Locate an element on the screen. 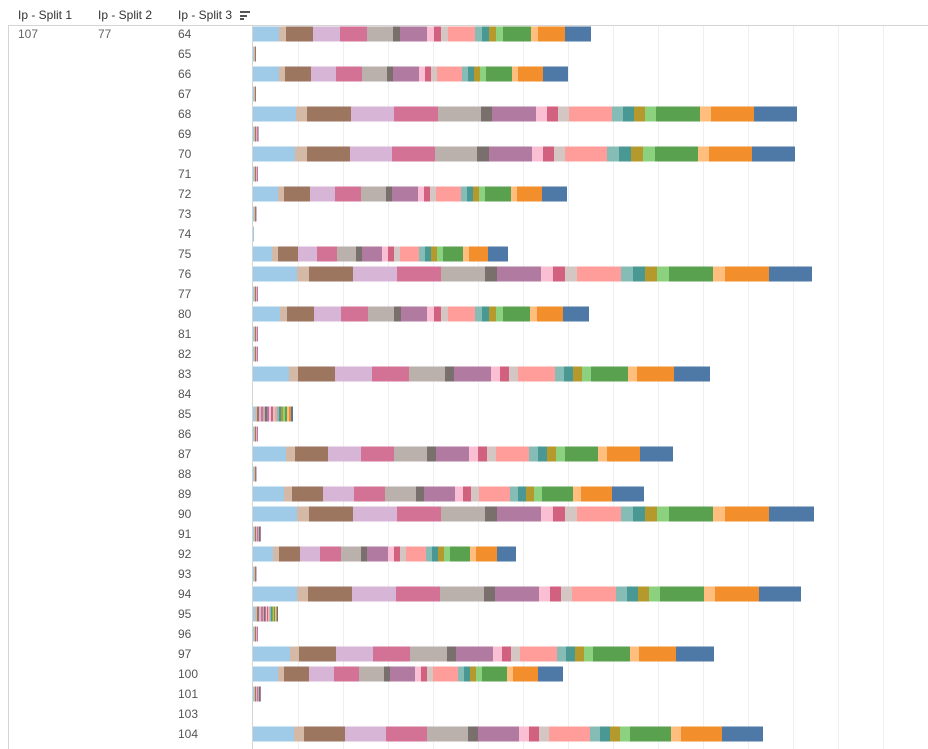  column-header-split-1: Ip - Split 1 is located at coordinates (45, 15).